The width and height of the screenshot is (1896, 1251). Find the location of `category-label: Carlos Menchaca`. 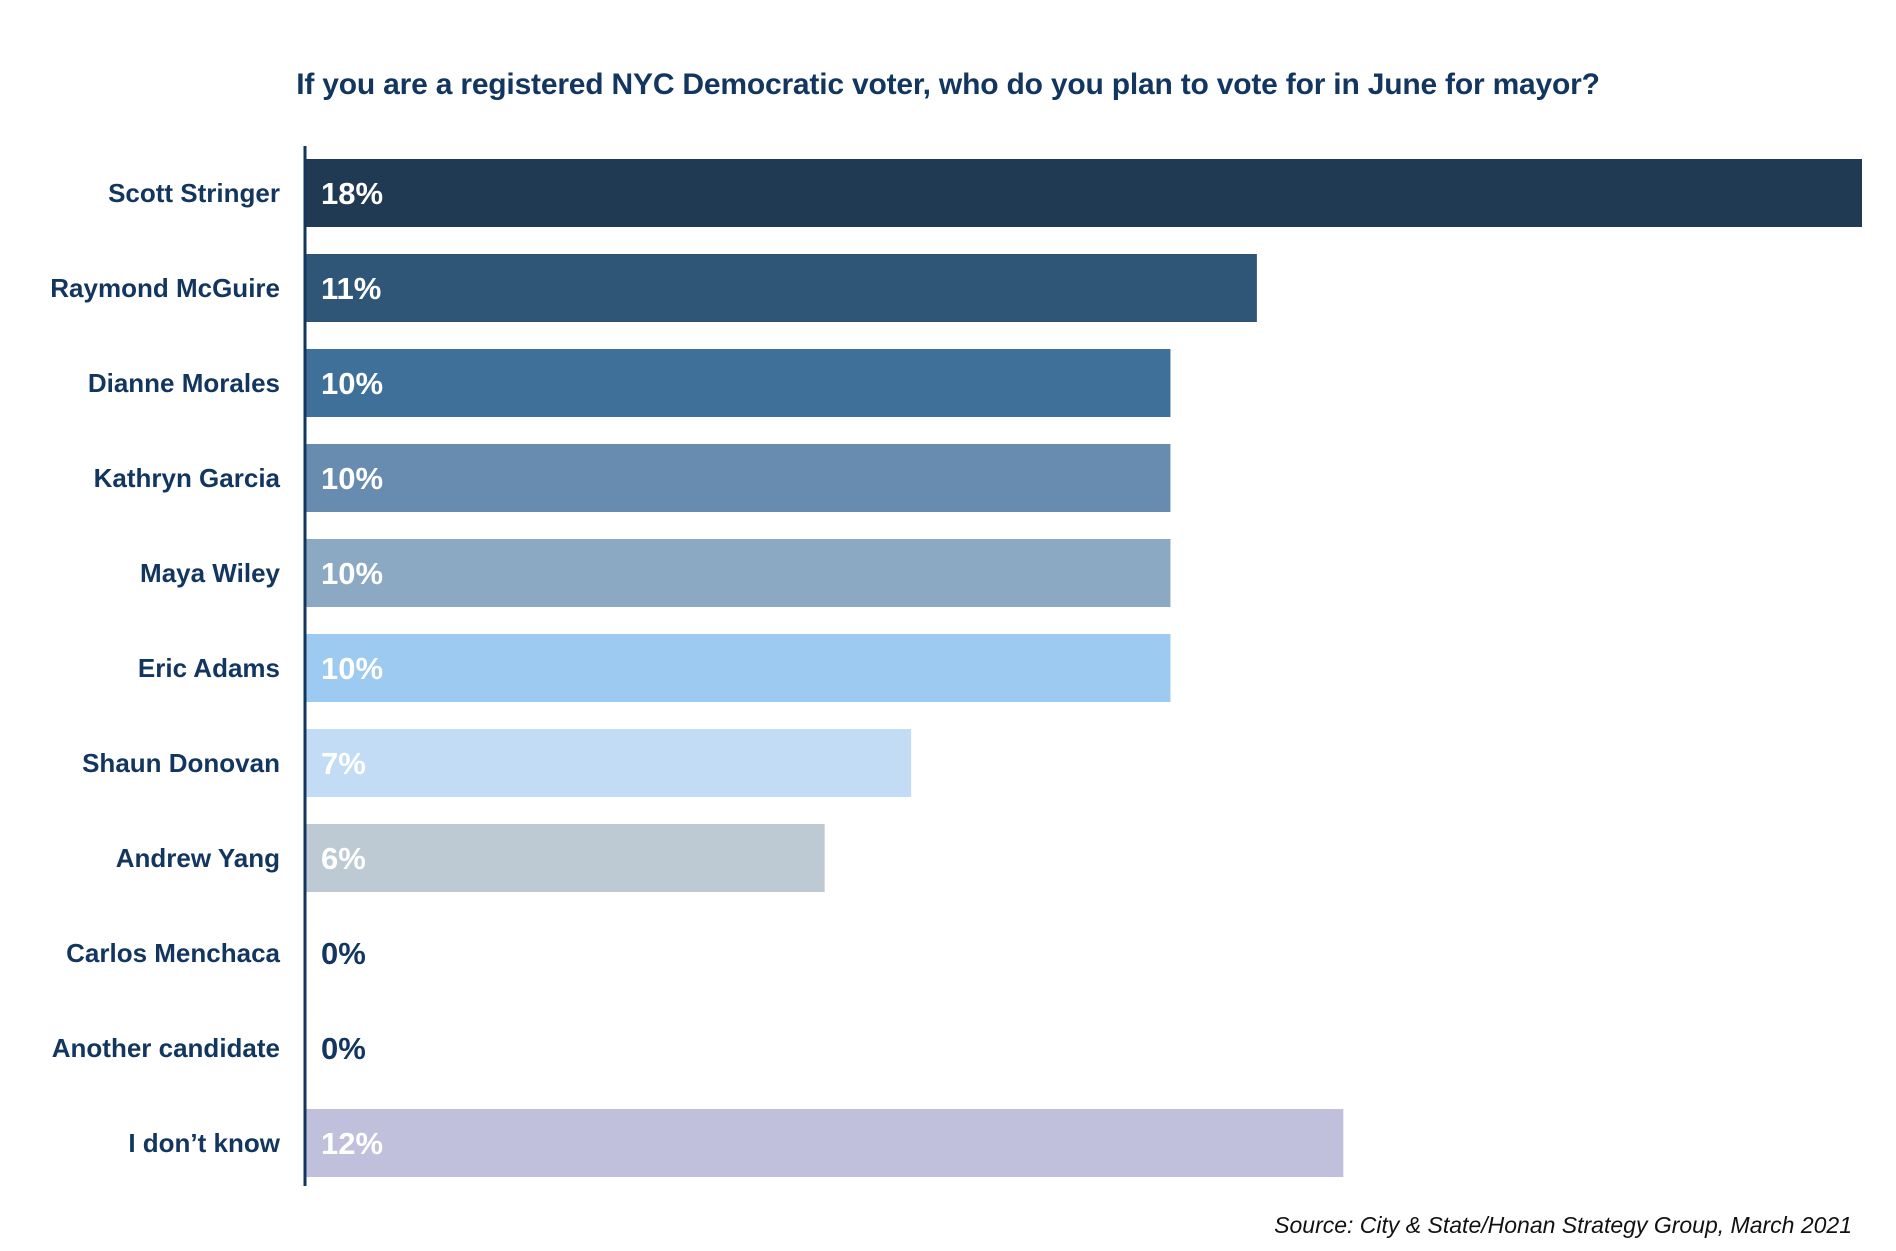

category-label: Carlos Menchaca is located at coordinates (173, 953).